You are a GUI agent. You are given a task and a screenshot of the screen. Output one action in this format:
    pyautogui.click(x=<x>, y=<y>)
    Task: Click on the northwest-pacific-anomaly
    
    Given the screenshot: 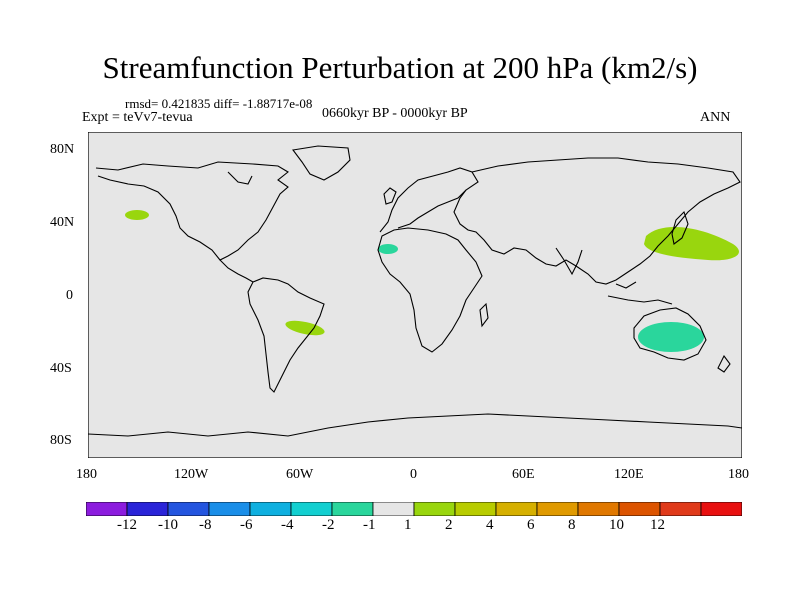 What is the action you would take?
    pyautogui.click(x=691, y=244)
    